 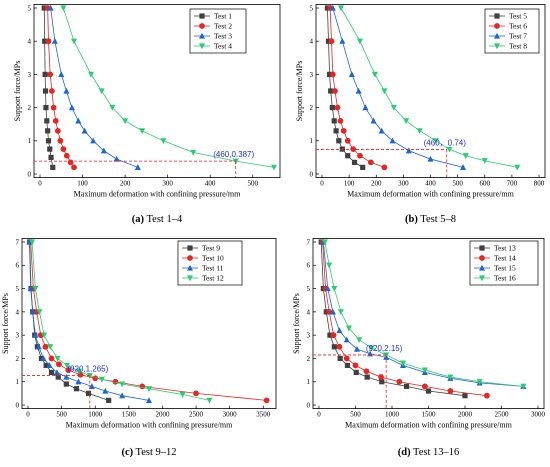 What do you see at coordinates (167, 184) in the screenshot?
I see `x-tick-label: 300` at bounding box center [167, 184].